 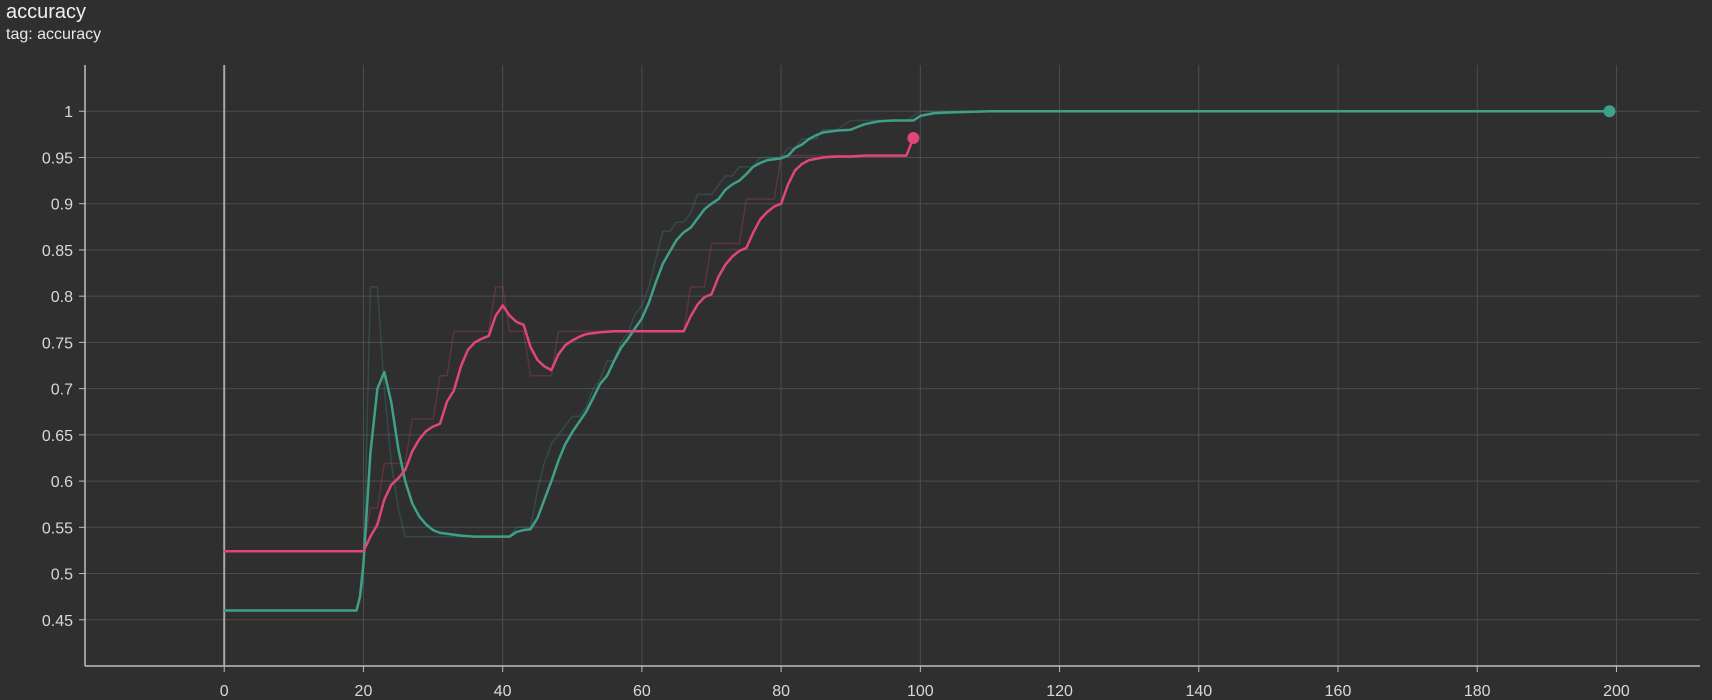 What do you see at coordinates (781, 691) in the screenshot?
I see `x-tick-label: 80` at bounding box center [781, 691].